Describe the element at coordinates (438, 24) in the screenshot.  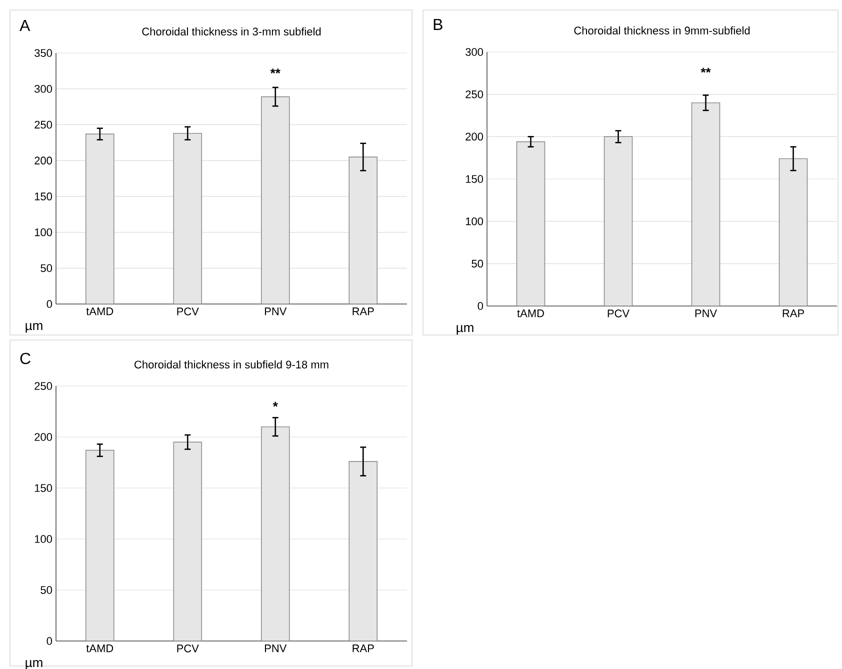
I see `text: B` at that location.